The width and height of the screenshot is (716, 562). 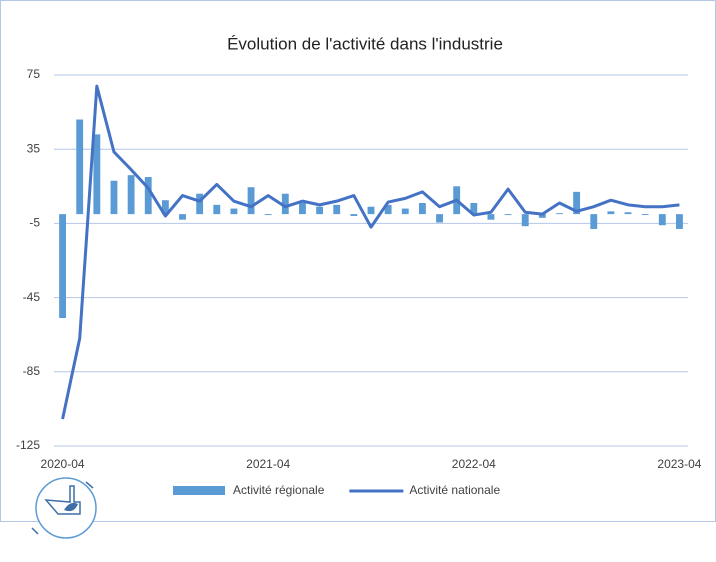 I want to click on y-tick-label: -85, so click(x=32, y=371).